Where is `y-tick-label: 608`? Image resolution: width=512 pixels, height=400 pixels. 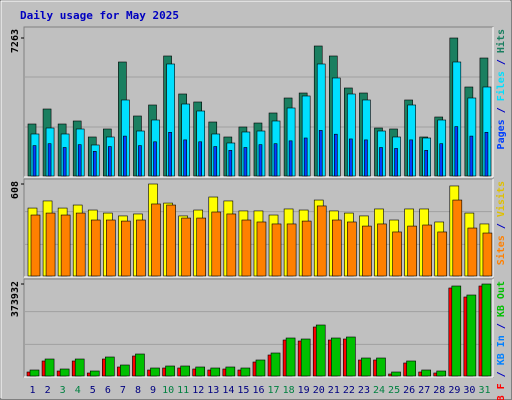 y-tick-label: 608 is located at coordinates (15, 190).